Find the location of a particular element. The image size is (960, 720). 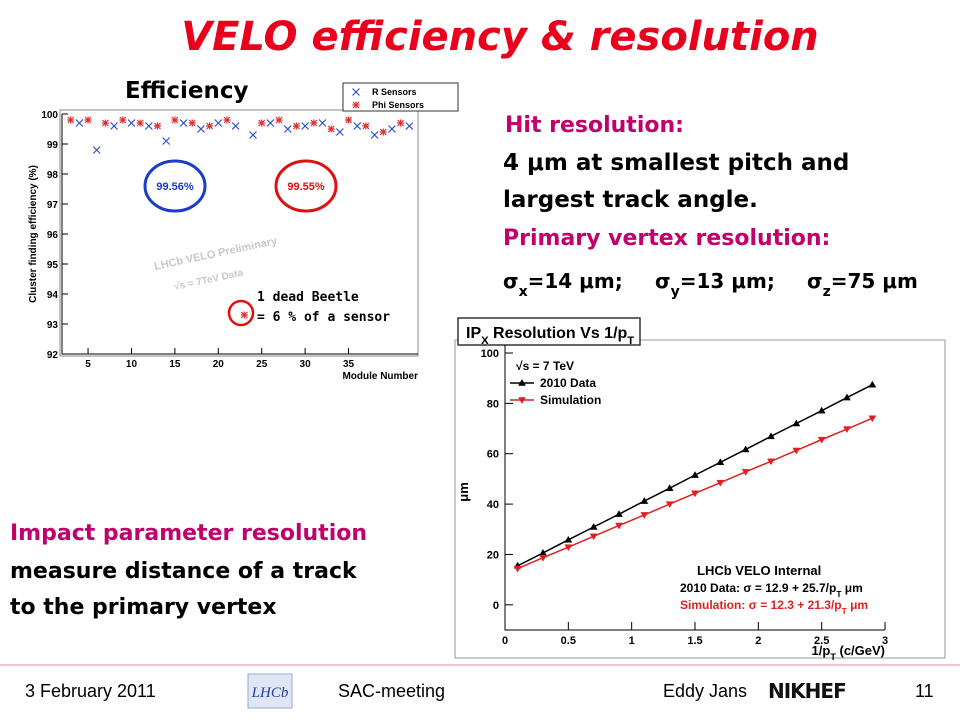

lhcb-logo: LHCb is located at coordinates (270, 693).